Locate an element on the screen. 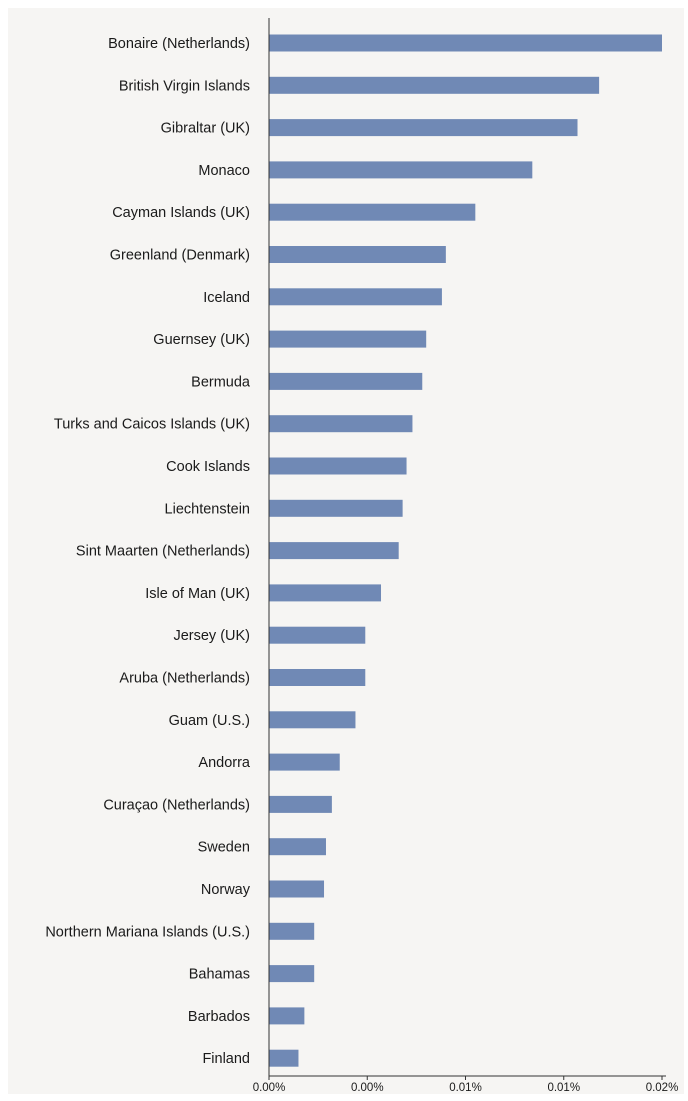  category-label: Finland is located at coordinates (226, 1059).